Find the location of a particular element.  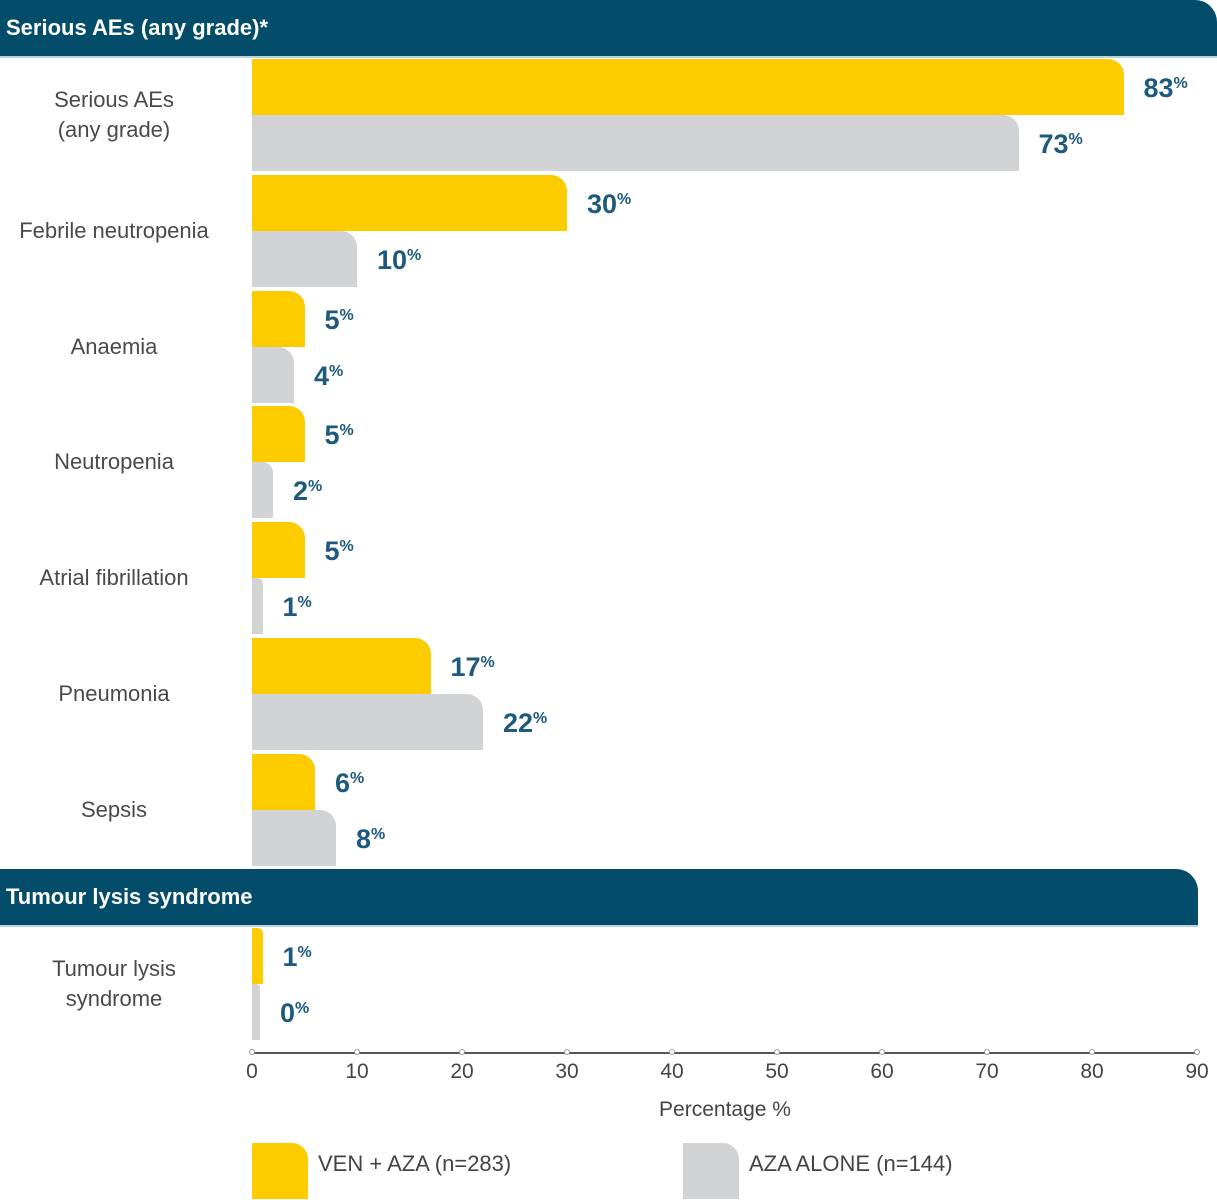

legend-label: VEN + AZA (n=283) is located at coordinates (415, 1163).